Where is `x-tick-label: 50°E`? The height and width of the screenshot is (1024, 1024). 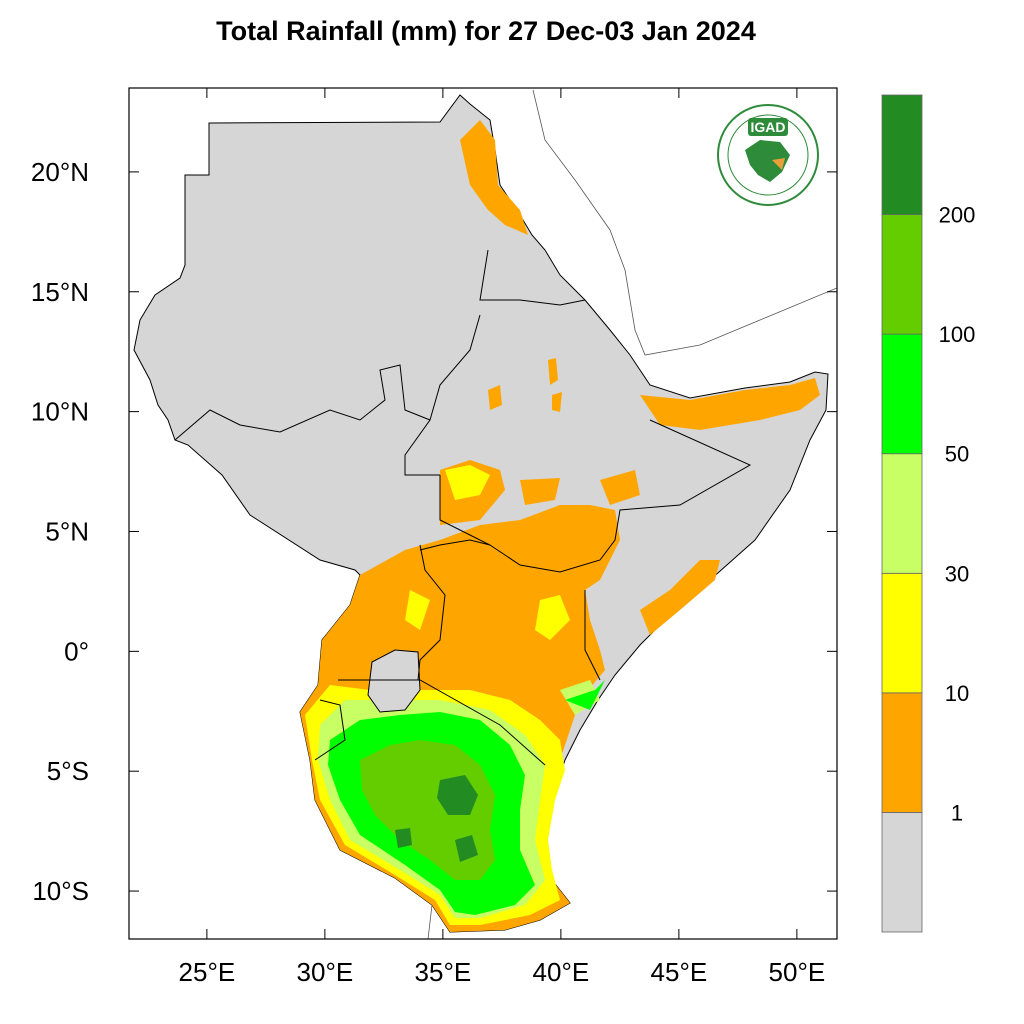
x-tick-label: 50°E is located at coordinates (797, 972).